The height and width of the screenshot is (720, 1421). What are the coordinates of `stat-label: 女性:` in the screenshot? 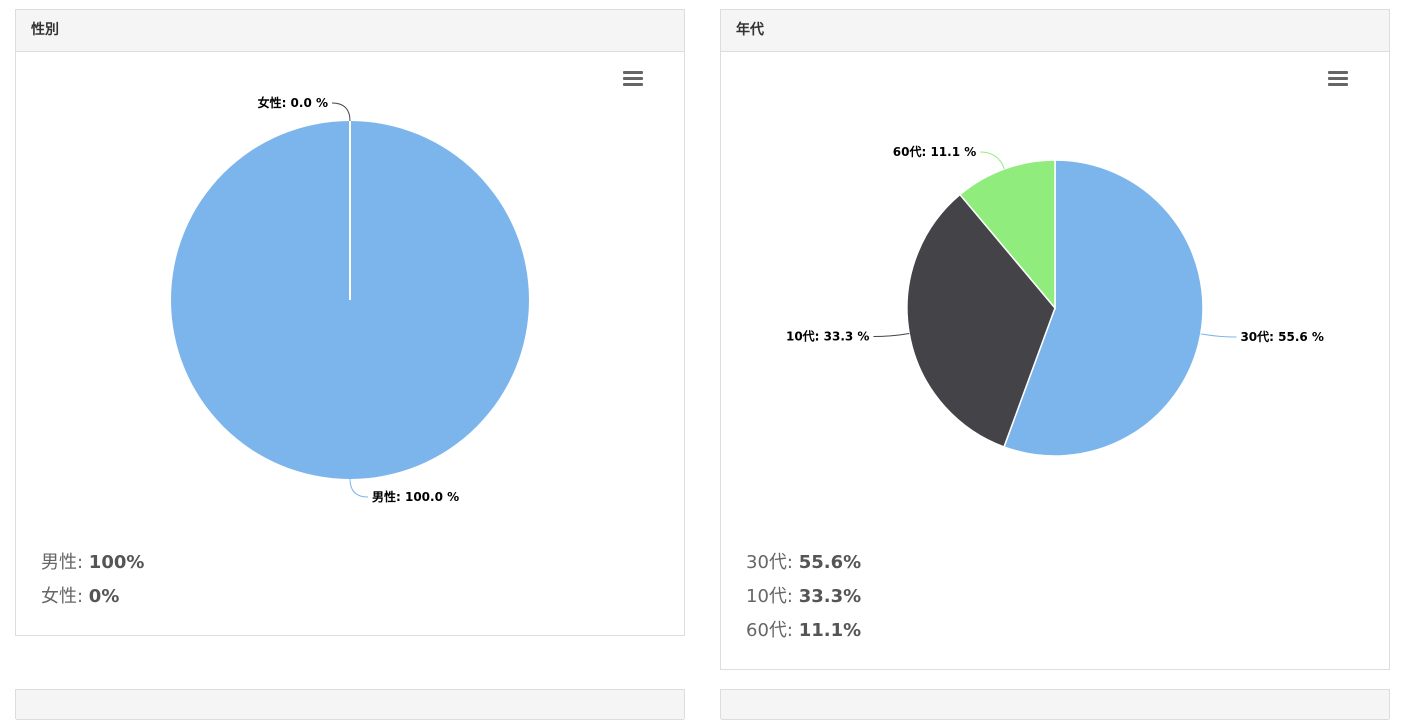 It's located at (65, 596).